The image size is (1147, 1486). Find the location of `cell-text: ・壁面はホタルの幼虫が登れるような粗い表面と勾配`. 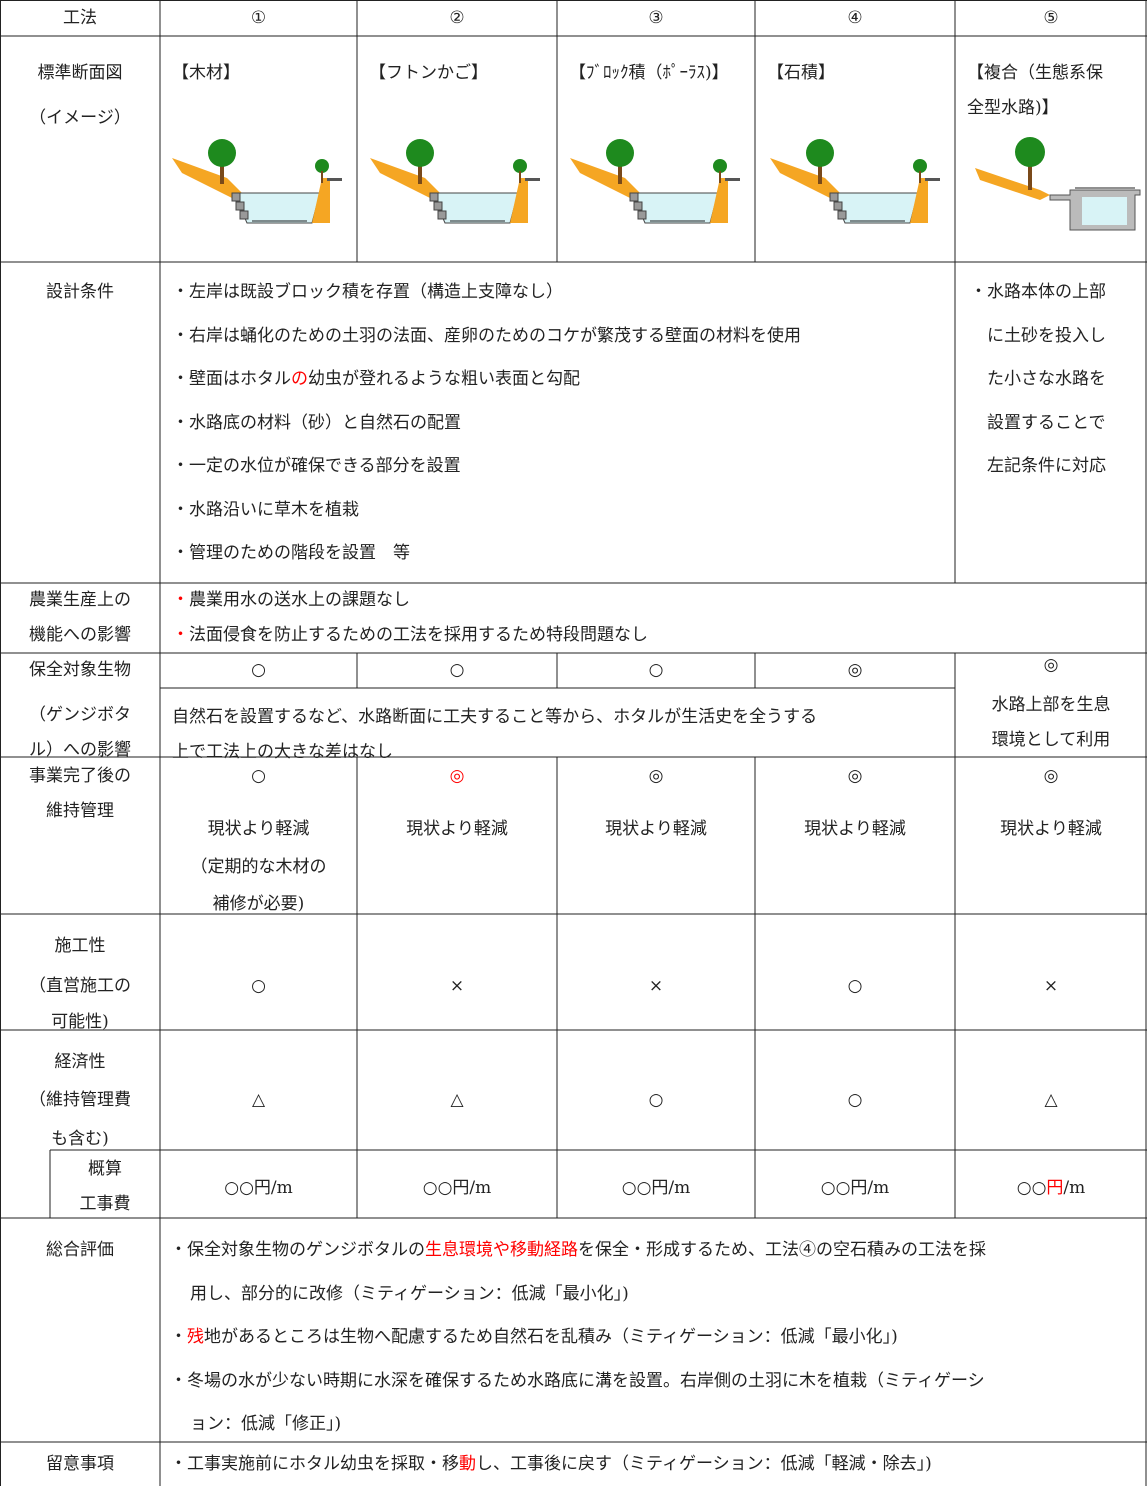

cell-text: ・壁面はホタルの幼虫が登れるような粗い表面と勾配 is located at coordinates (563, 379).